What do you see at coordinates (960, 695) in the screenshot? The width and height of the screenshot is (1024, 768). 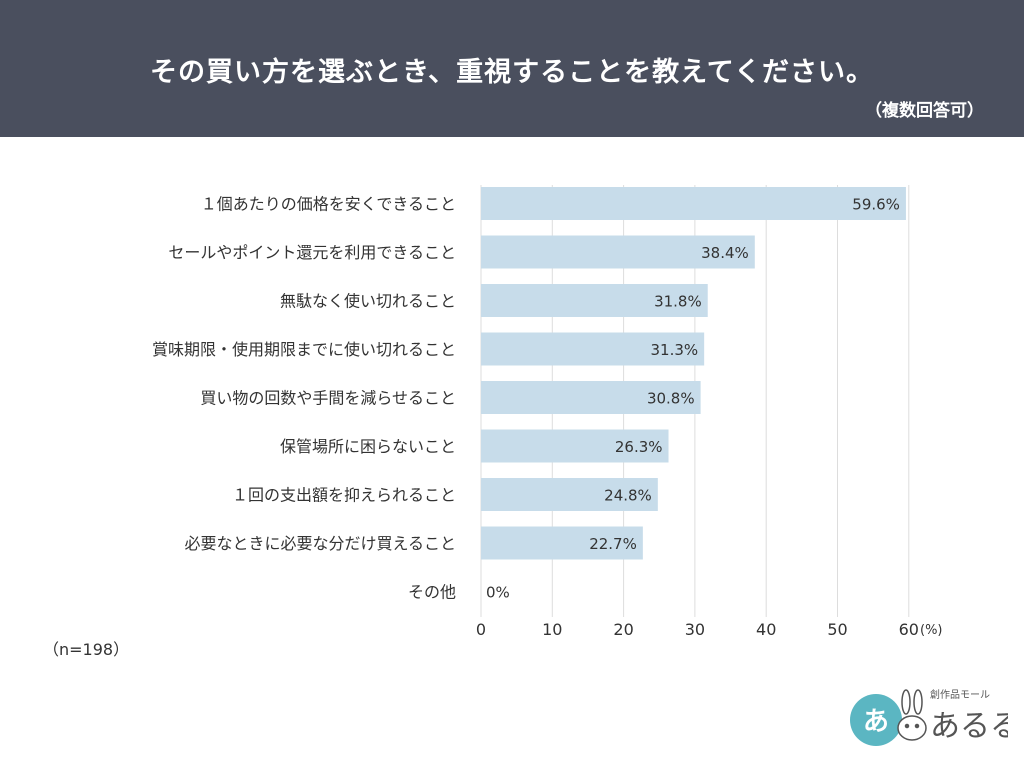 I see `logo-brand-small: 創作品モール` at bounding box center [960, 695].